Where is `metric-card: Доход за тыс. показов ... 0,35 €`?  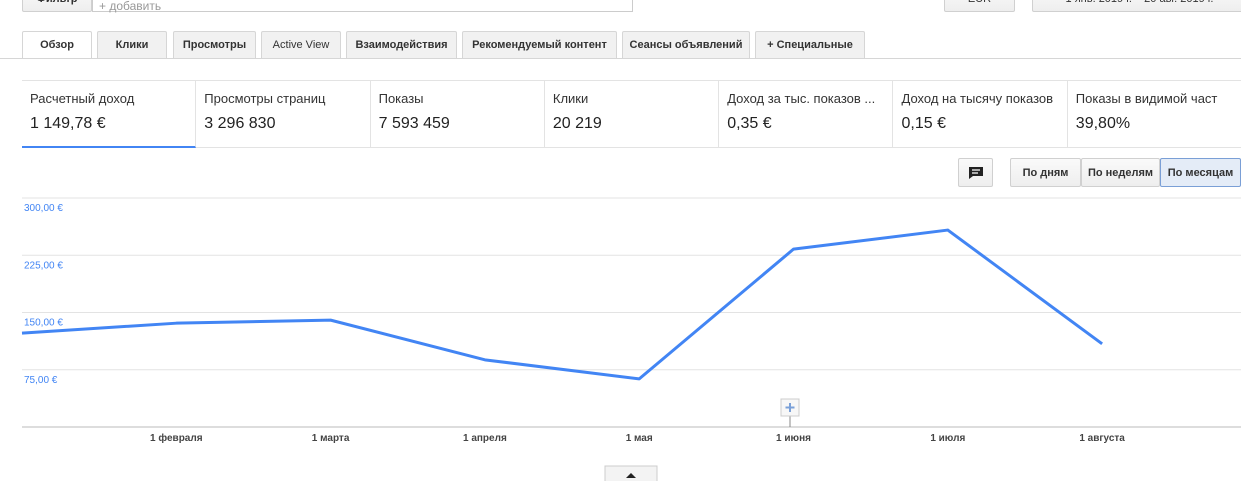 metric-card: Доход за тыс. показов ... 0,35 € is located at coordinates (806, 114).